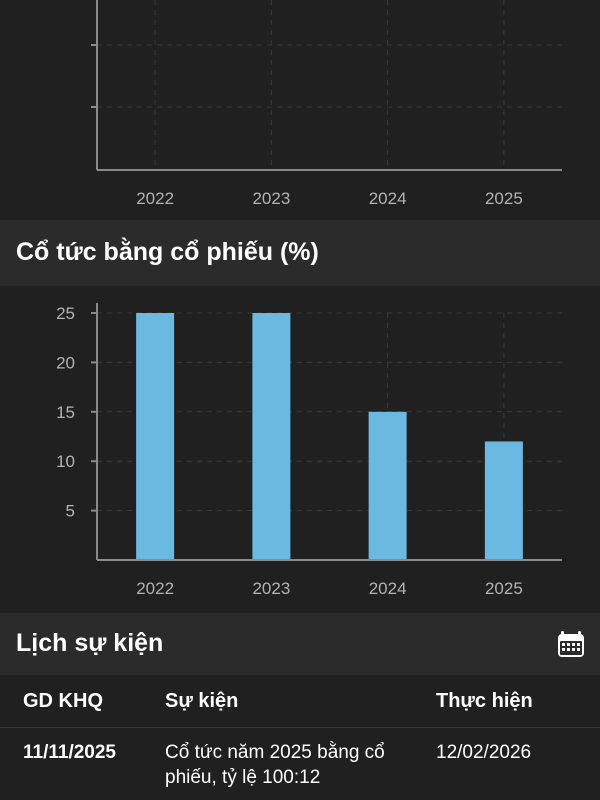 The height and width of the screenshot is (800, 600). I want to click on header-event: Sự kiện, so click(202, 701).